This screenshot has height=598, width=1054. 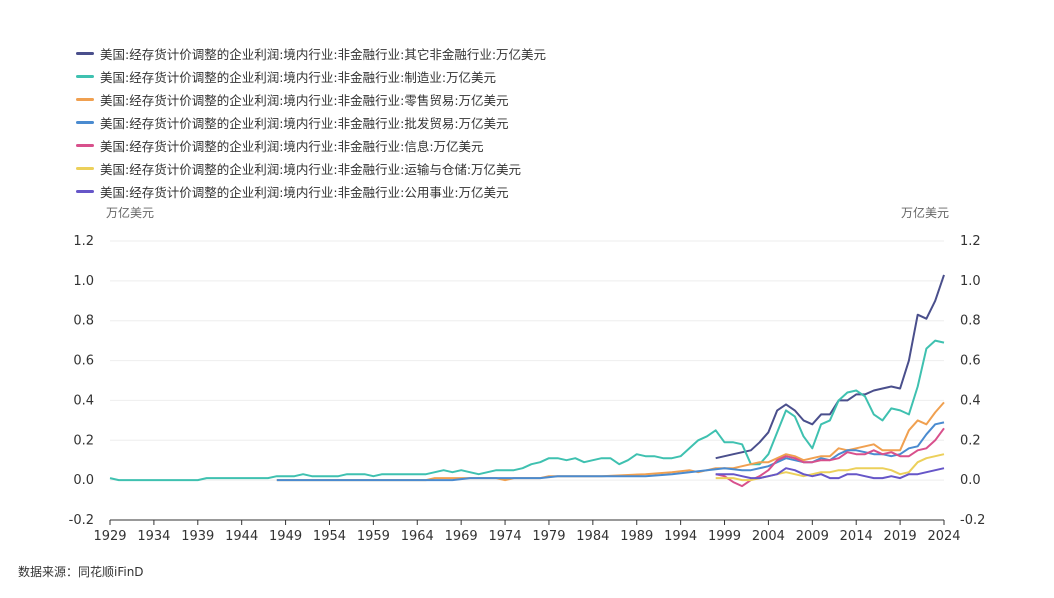 I want to click on x-tick-label: 2024, so click(x=943, y=536).